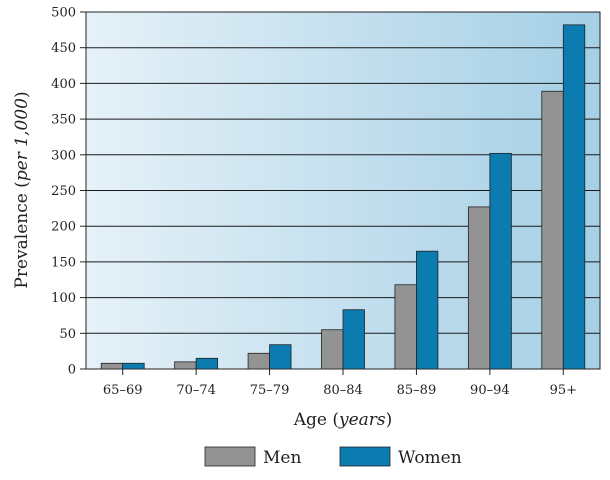 The width and height of the screenshot is (610, 480). Describe the element at coordinates (365, 456) in the screenshot. I see `legend-swatch-women` at that location.